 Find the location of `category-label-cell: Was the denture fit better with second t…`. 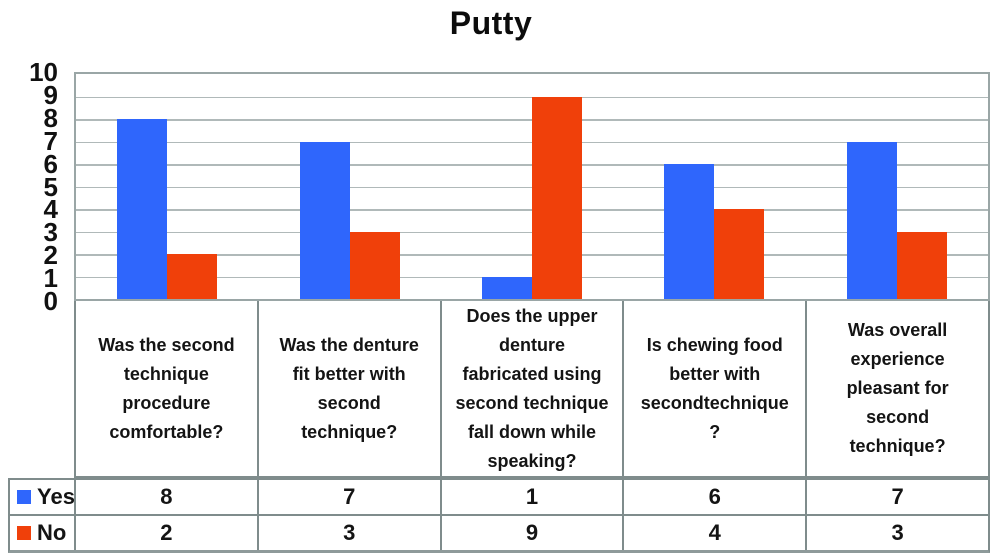

category-label-cell: Was the denture fit better with second t… is located at coordinates (350, 388).